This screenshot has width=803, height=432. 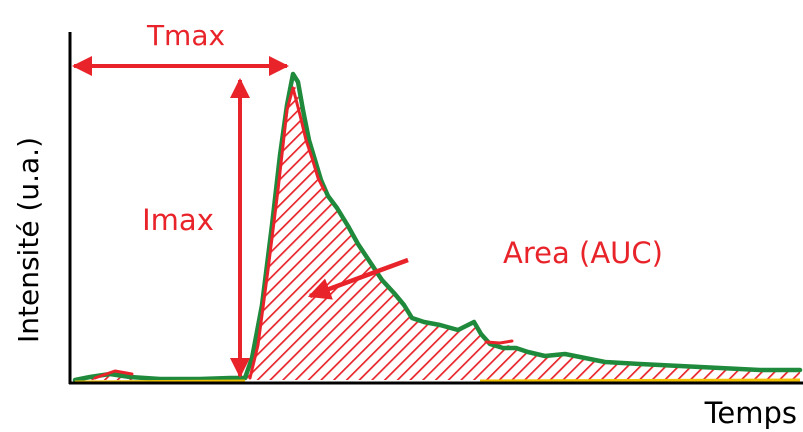 I want to click on area-arrow, so click(x=358, y=278).